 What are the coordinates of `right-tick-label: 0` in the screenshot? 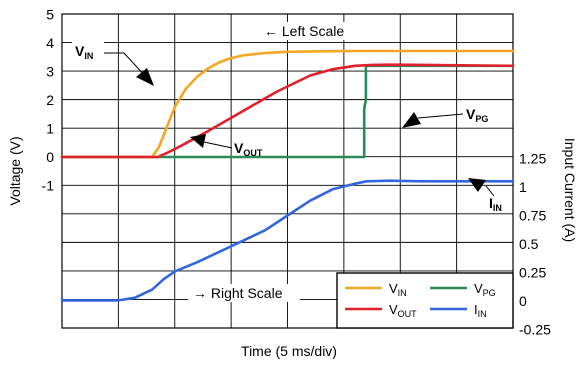 It's located at (523, 301).